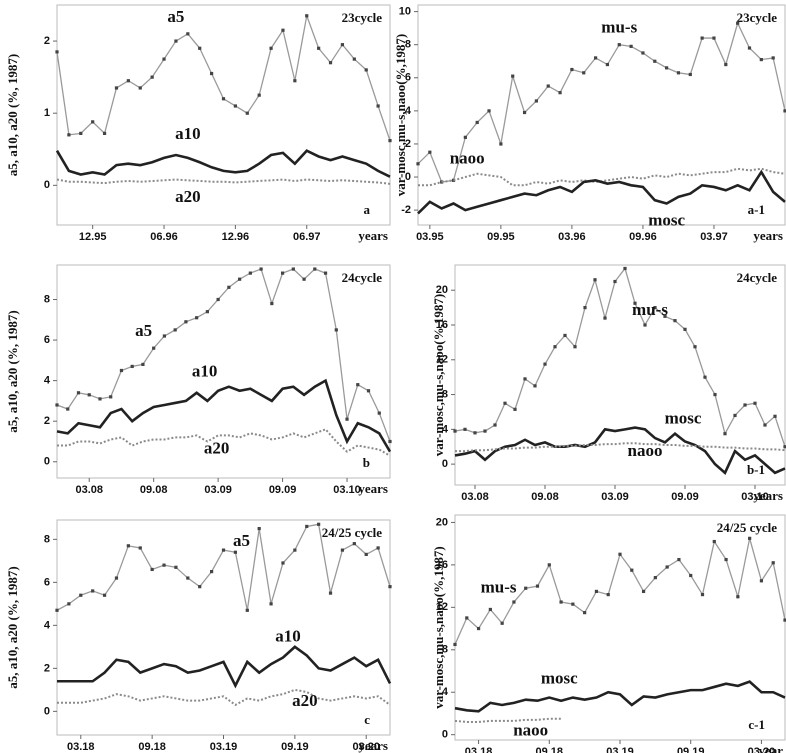 The width and height of the screenshot is (786, 753). I want to click on y-tick-label: 4, so click(47, 381).